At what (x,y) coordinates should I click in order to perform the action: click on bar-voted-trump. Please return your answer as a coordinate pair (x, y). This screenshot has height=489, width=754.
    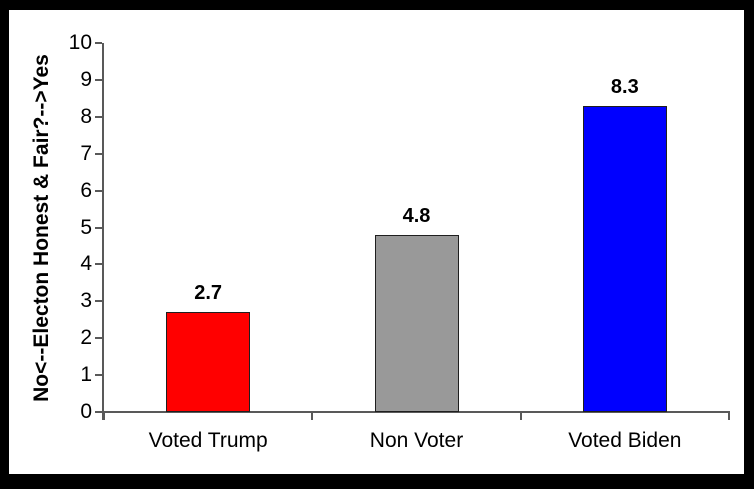
    Looking at the image, I should click on (208, 362).